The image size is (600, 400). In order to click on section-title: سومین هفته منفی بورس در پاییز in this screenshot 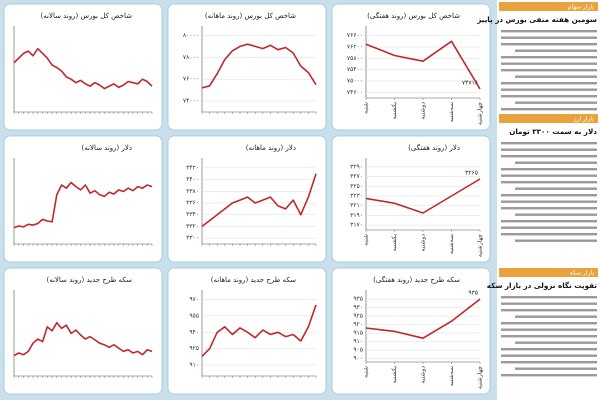, I will do `click(536, 19)`.